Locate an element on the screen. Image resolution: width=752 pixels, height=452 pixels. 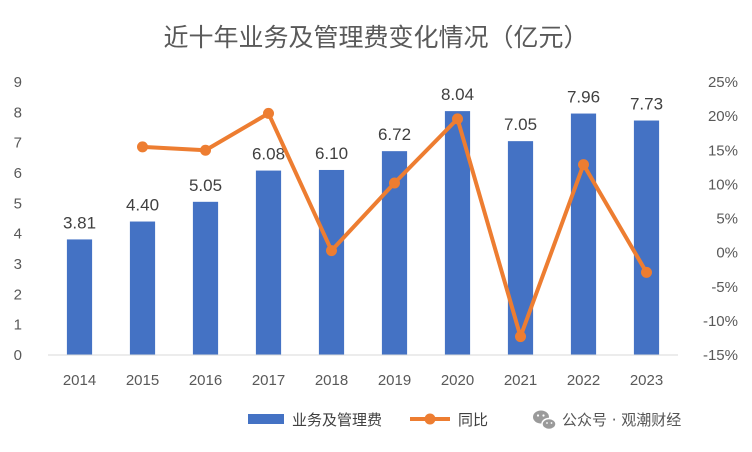
x-tick-label: 2014 is located at coordinates (79, 380).